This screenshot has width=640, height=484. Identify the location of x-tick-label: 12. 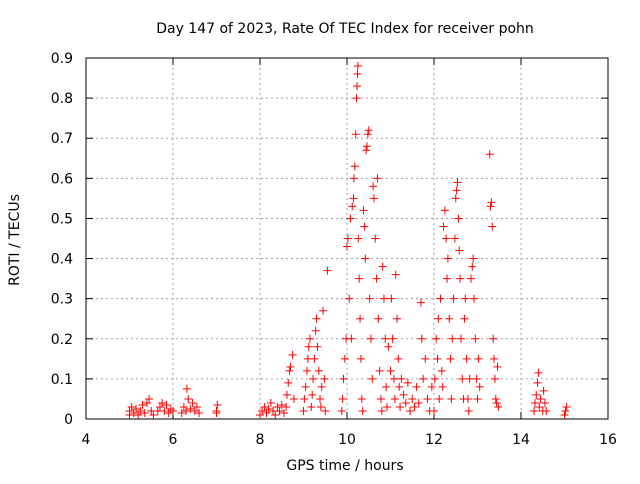
(434, 440).